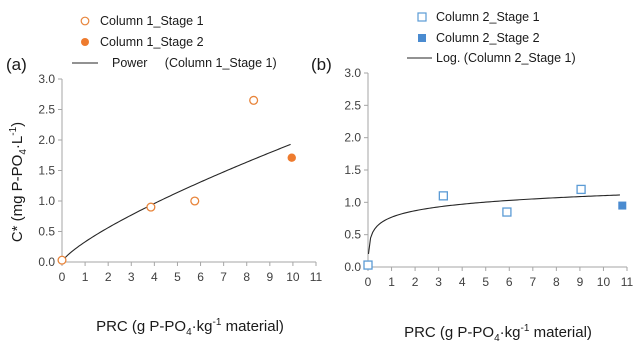  Describe the element at coordinates (154, 277) in the screenshot. I see `x-tick-label-a: 4` at that location.